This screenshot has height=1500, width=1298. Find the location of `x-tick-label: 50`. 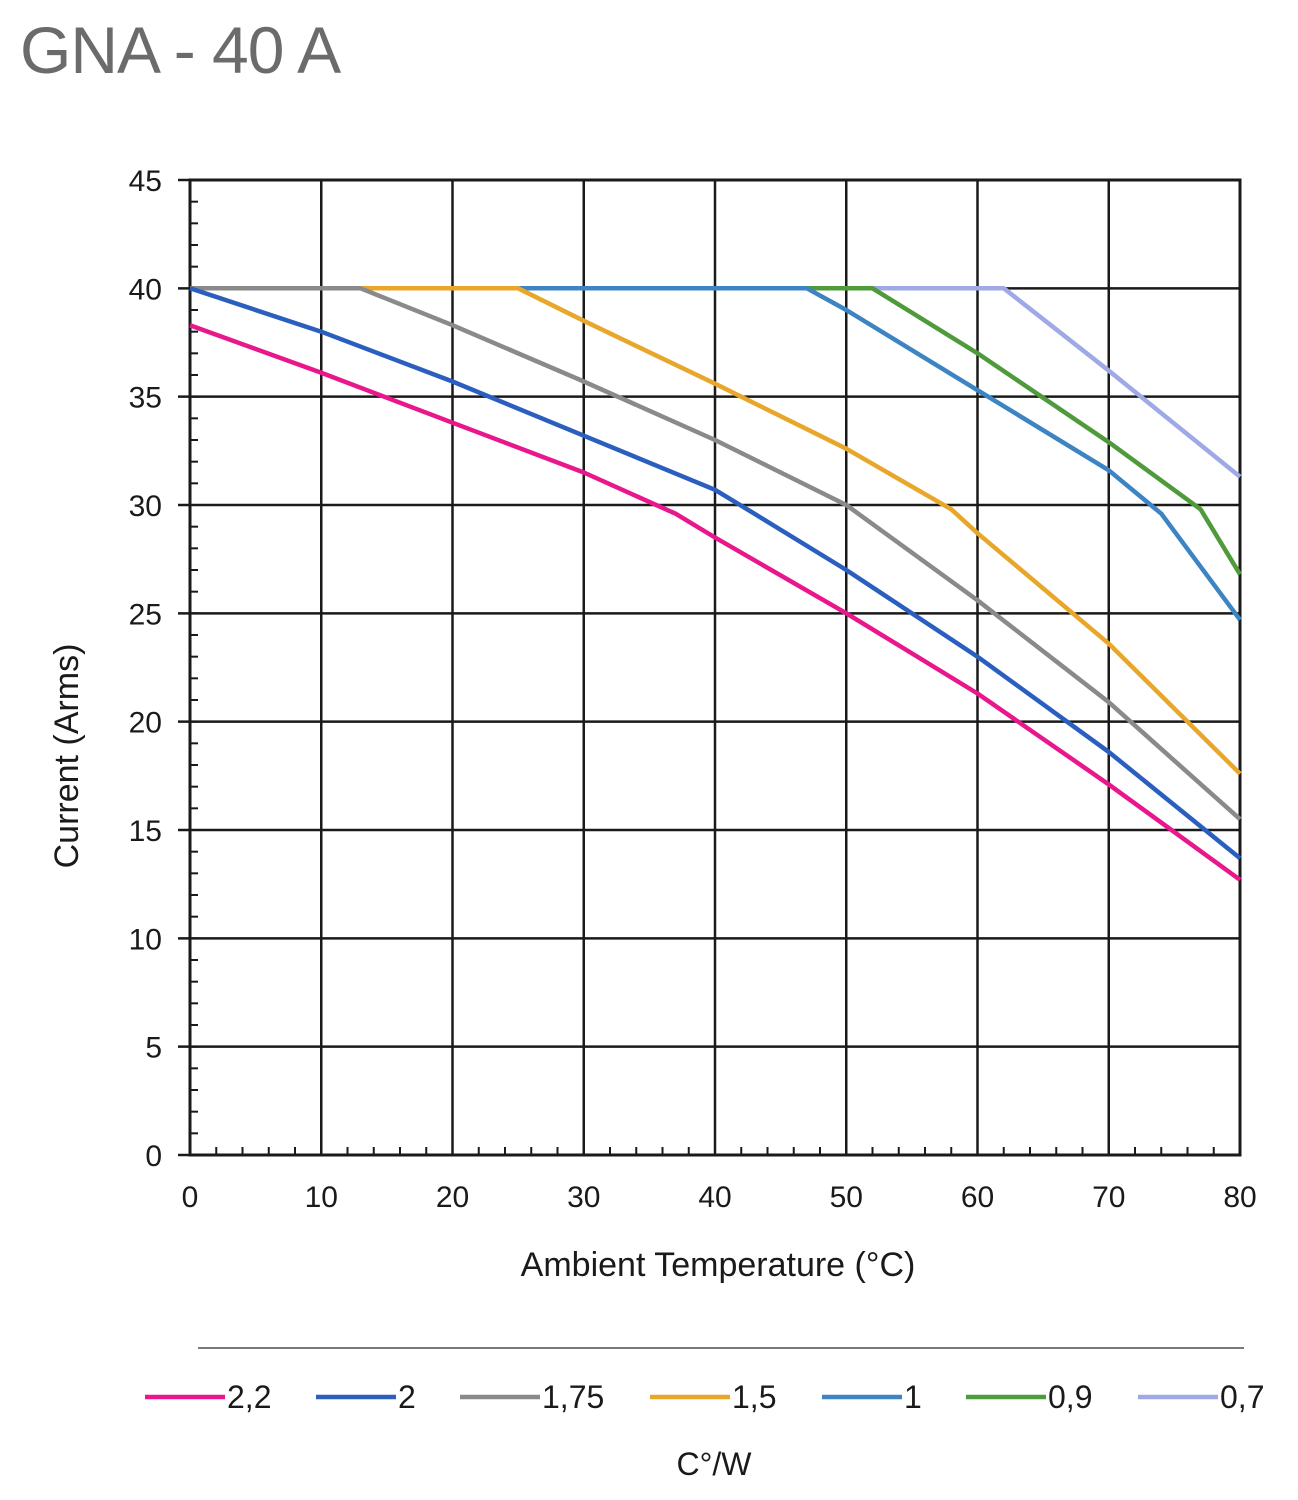

x-tick-label: 50 is located at coordinates (846, 1197).